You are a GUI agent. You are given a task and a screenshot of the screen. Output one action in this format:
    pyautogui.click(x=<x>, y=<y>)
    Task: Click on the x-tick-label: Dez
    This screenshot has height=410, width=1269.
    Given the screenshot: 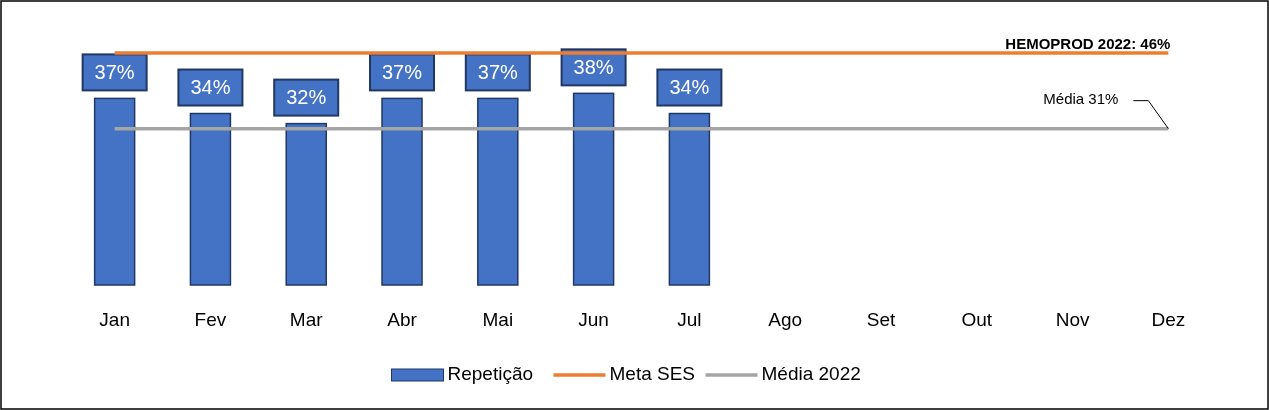 What is the action you would take?
    pyautogui.click(x=1168, y=320)
    